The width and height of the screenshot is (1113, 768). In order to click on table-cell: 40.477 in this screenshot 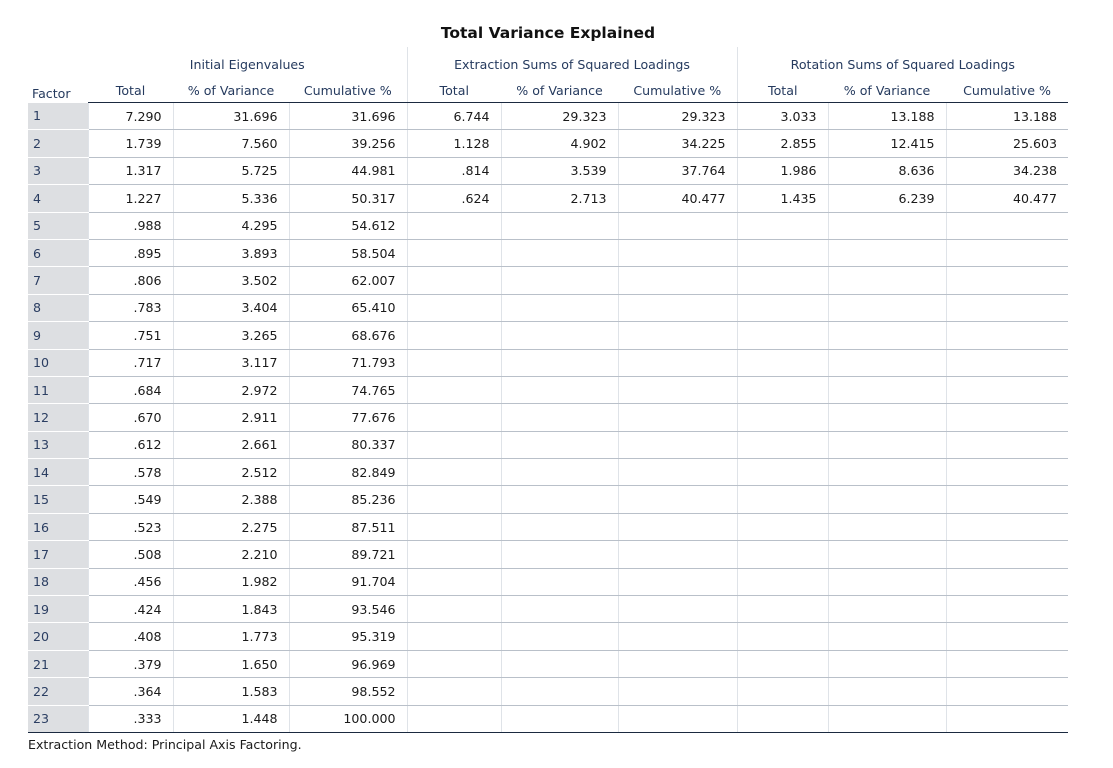, I will do `click(677, 198)`.